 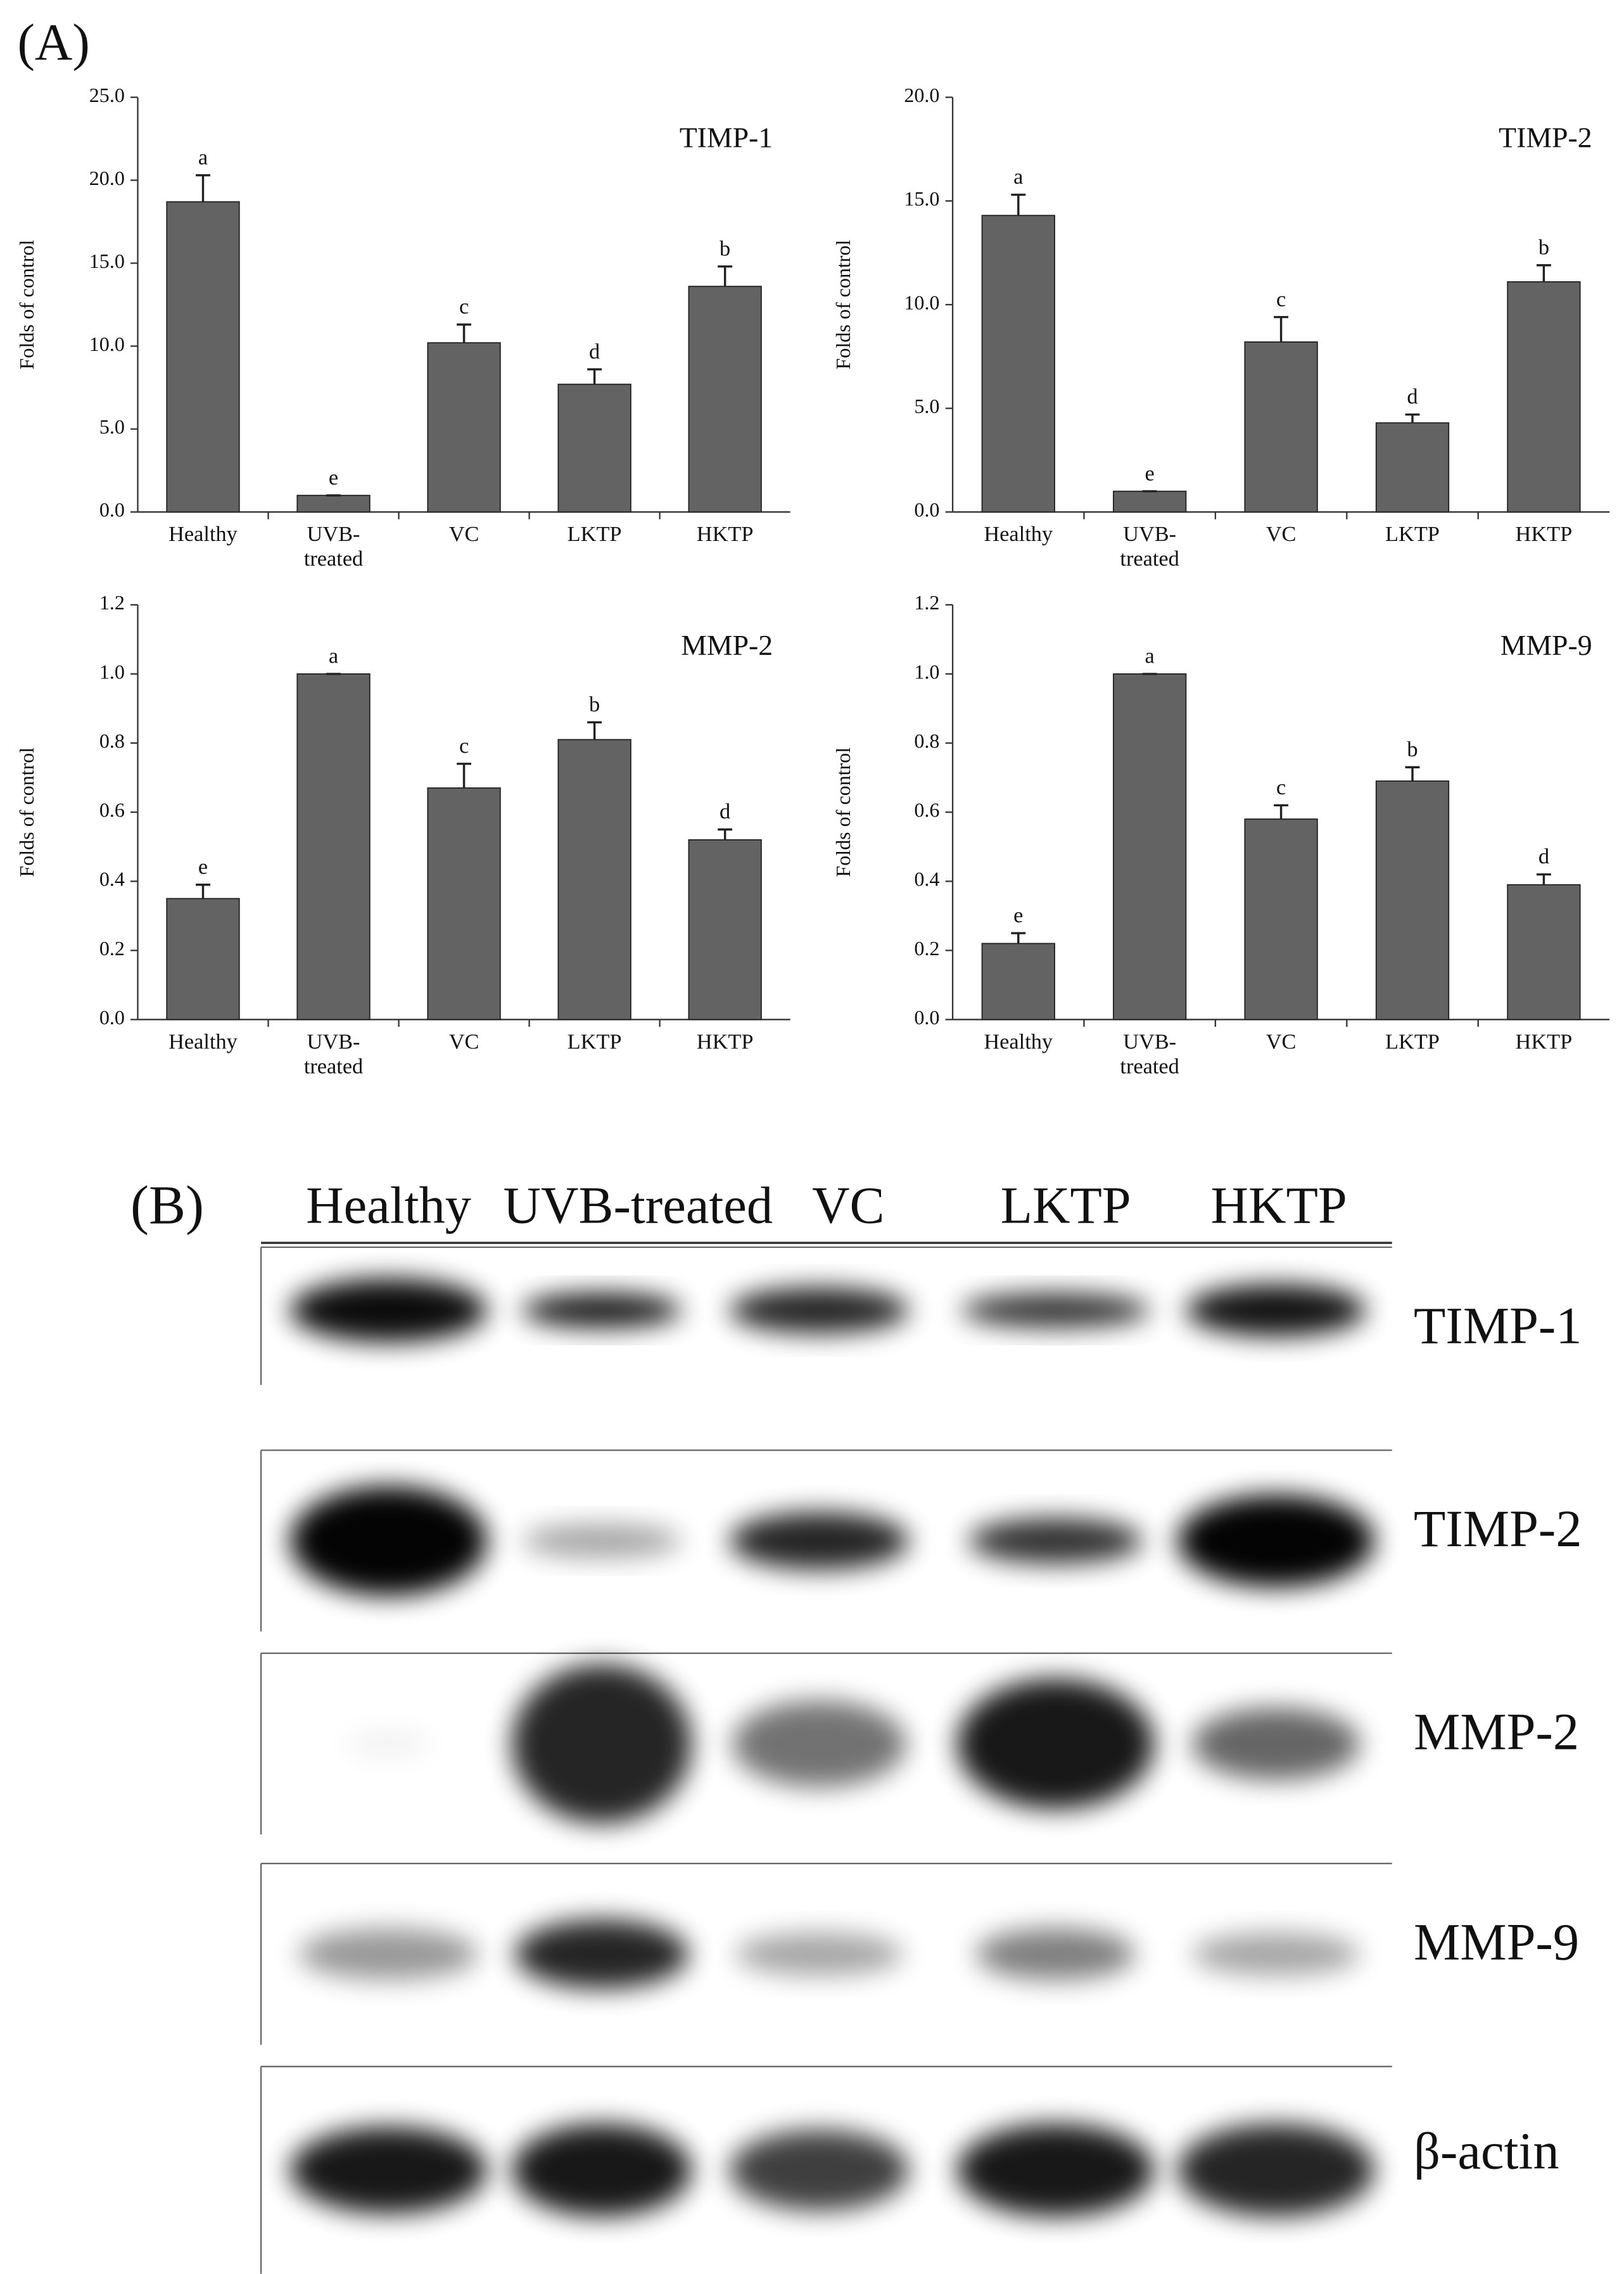 What do you see at coordinates (53, 43) in the screenshot?
I see `panel-label: (A)` at bounding box center [53, 43].